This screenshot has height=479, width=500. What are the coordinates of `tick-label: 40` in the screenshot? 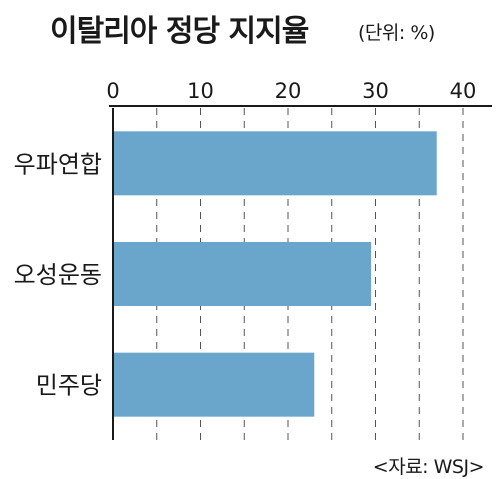 It's located at (463, 91).